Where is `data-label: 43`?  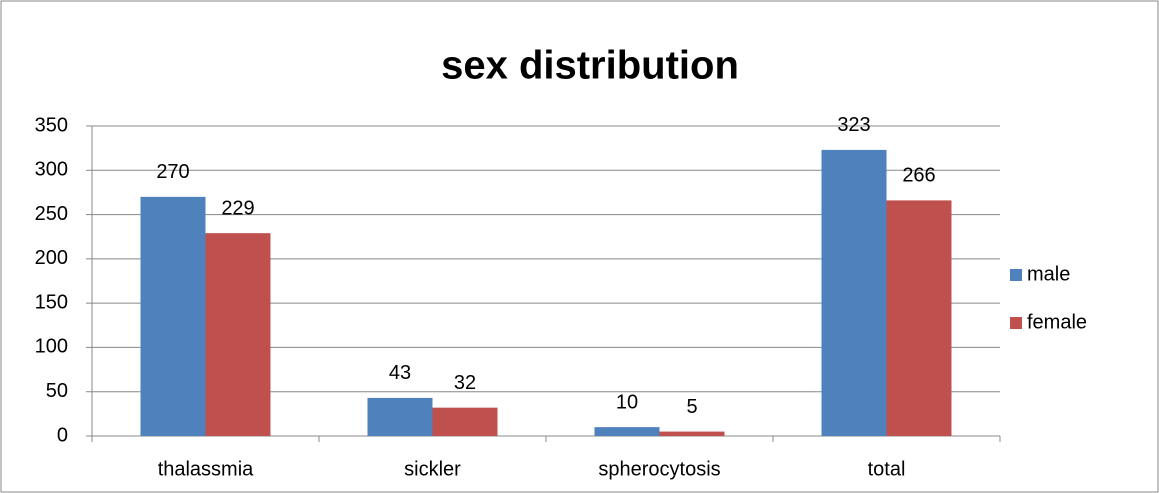 data-label: 43 is located at coordinates (400, 373).